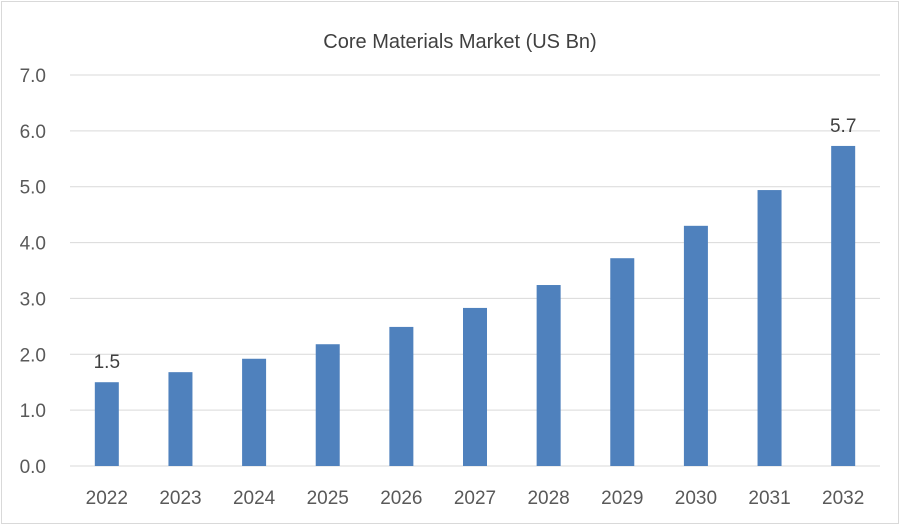 The image size is (902, 527). Describe the element at coordinates (33, 355) in the screenshot. I see `y-tick-label: 2.0` at that location.